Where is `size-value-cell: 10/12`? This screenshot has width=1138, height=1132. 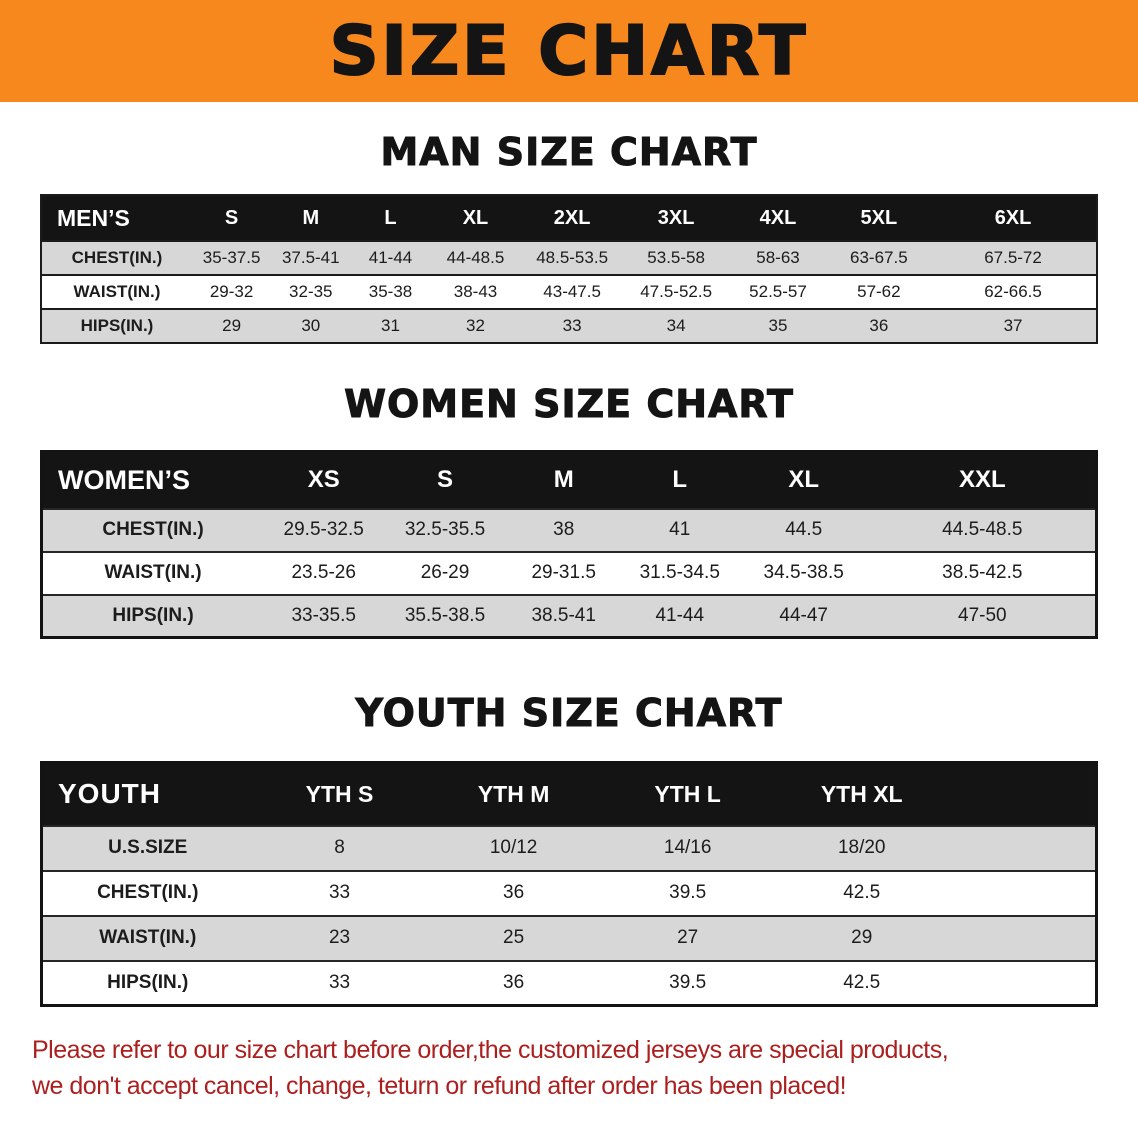
size-value-cell: 10/12 is located at coordinates (513, 847).